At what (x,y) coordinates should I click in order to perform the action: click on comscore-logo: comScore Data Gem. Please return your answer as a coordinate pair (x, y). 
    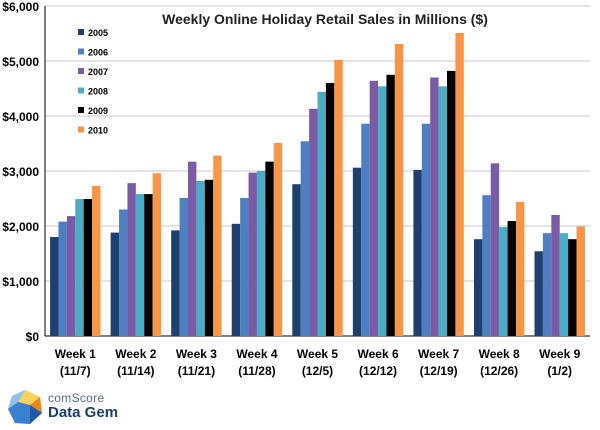
    Looking at the image, I should click on (71, 407).